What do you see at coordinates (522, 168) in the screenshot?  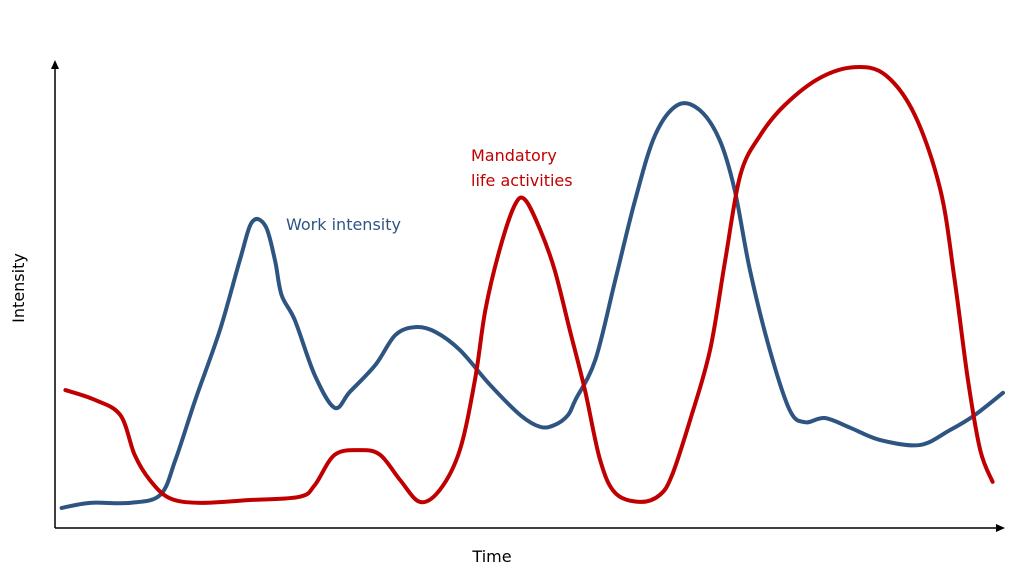 I see `series-label: Mandatory life activities` at bounding box center [522, 168].